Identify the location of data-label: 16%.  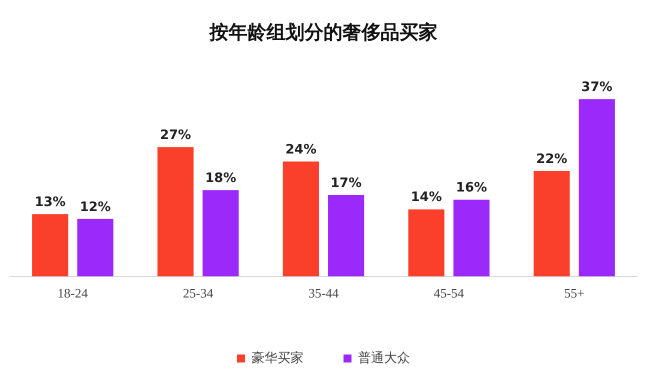
(472, 188).